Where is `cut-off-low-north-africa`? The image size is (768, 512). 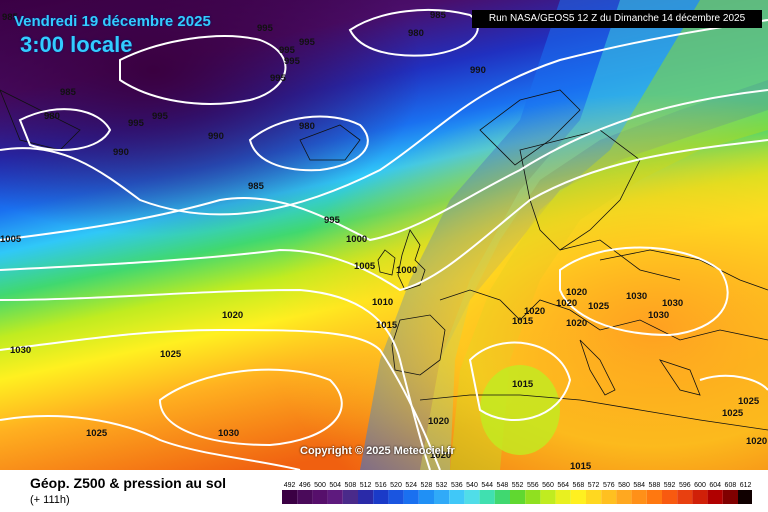
cut-off-low-north-africa is located at coordinates (520, 410).